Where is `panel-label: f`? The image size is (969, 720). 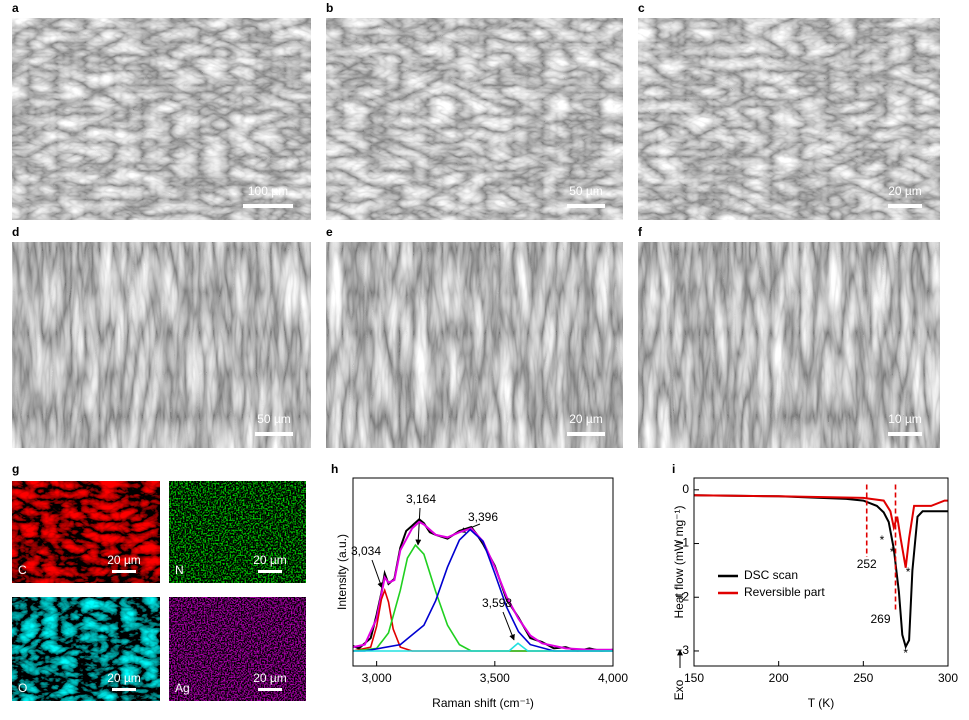
panel-label: f is located at coordinates (640, 232).